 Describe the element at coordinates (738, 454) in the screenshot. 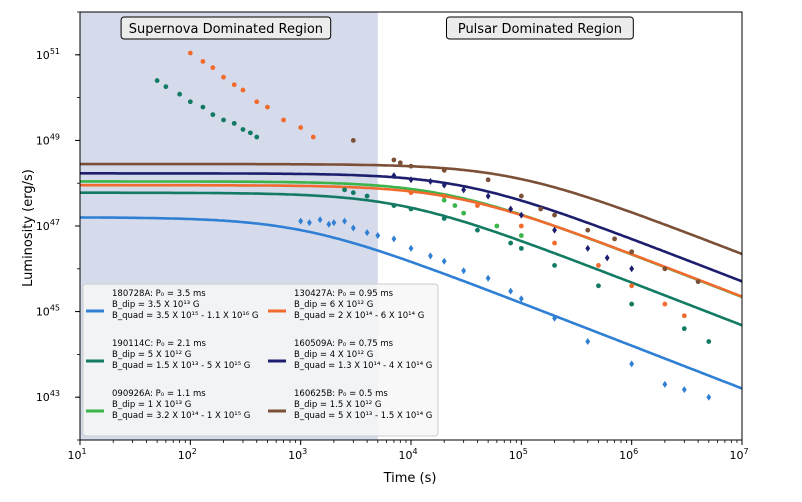

I see `x-tick-label: 10⁷` at that location.